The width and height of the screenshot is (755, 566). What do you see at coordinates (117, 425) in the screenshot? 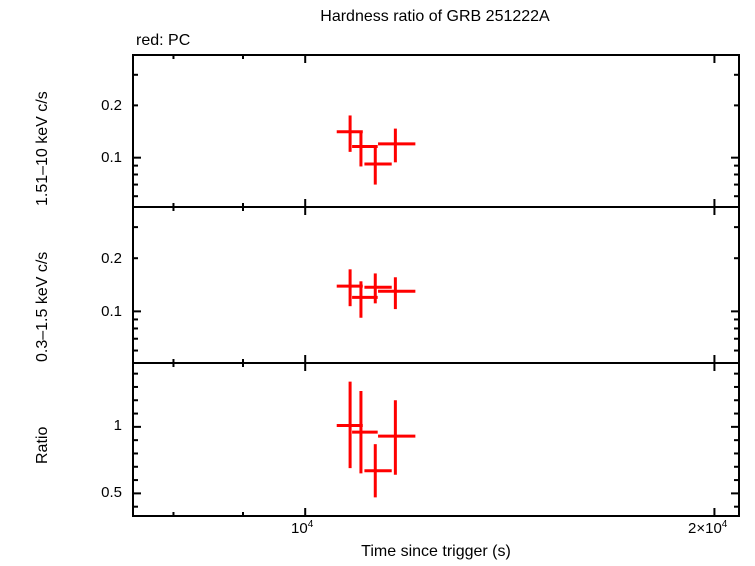
I see `y-tick-bottom-1: 1` at bounding box center [117, 425].